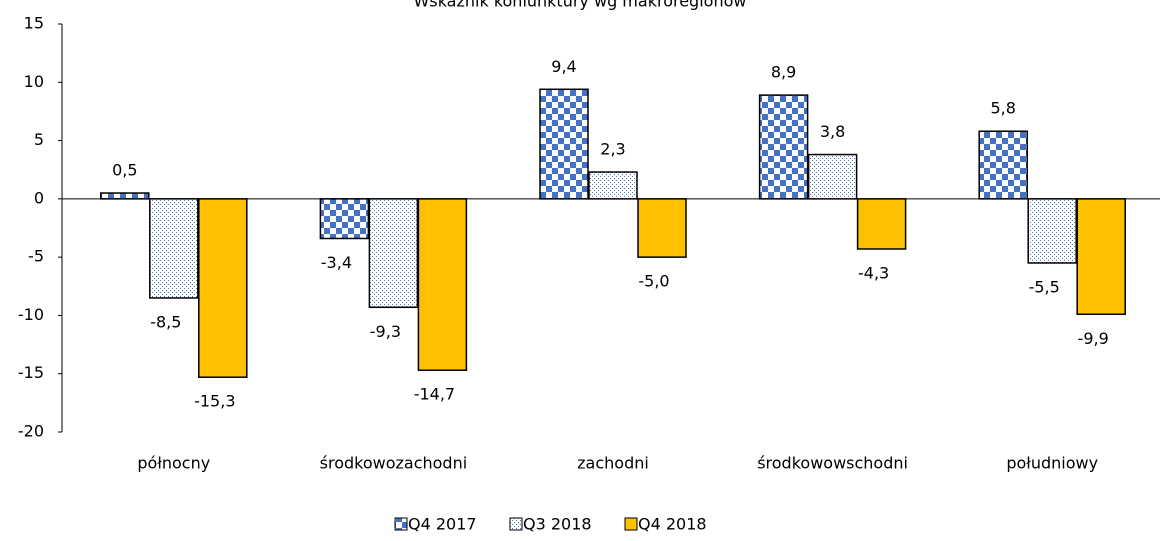  Describe the element at coordinates (557, 524) in the screenshot. I see `legend-label: Q3 2018` at that location.